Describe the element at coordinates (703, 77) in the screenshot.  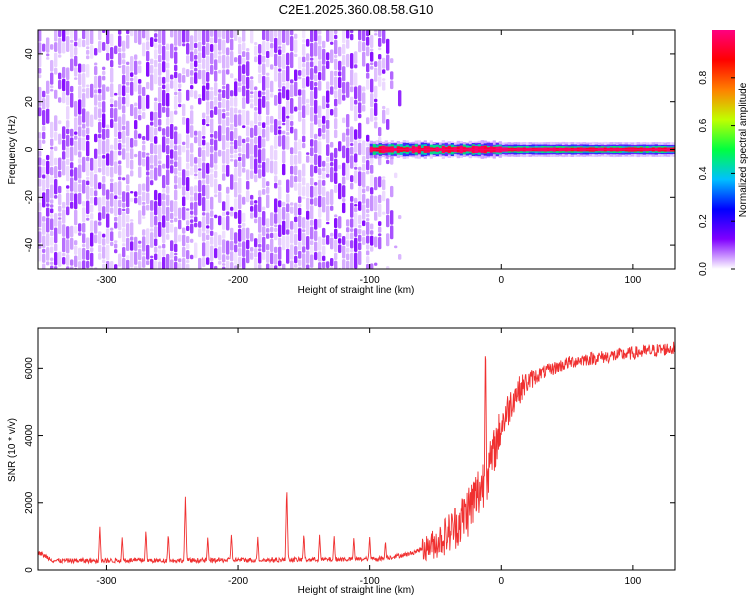
I see `colorbar-tick-label: 0.8` at that location.